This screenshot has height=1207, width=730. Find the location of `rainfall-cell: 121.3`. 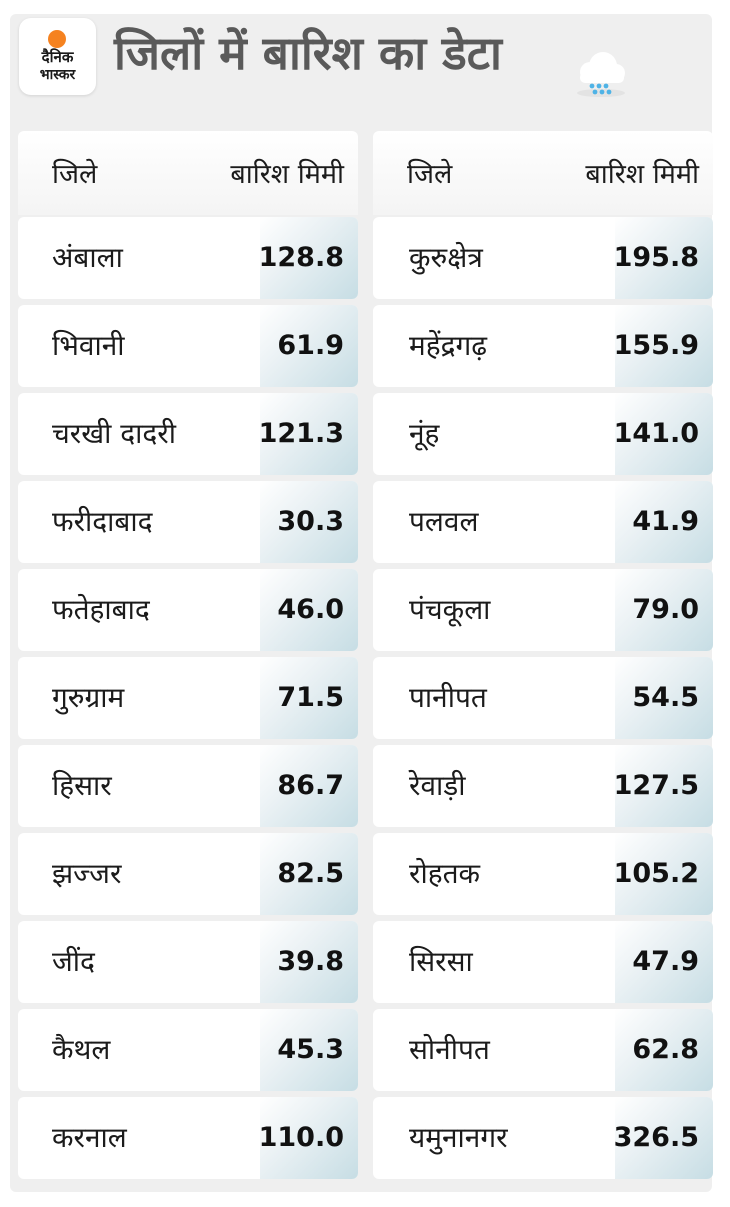

rainfall-cell: 121.3 is located at coordinates (308, 434).